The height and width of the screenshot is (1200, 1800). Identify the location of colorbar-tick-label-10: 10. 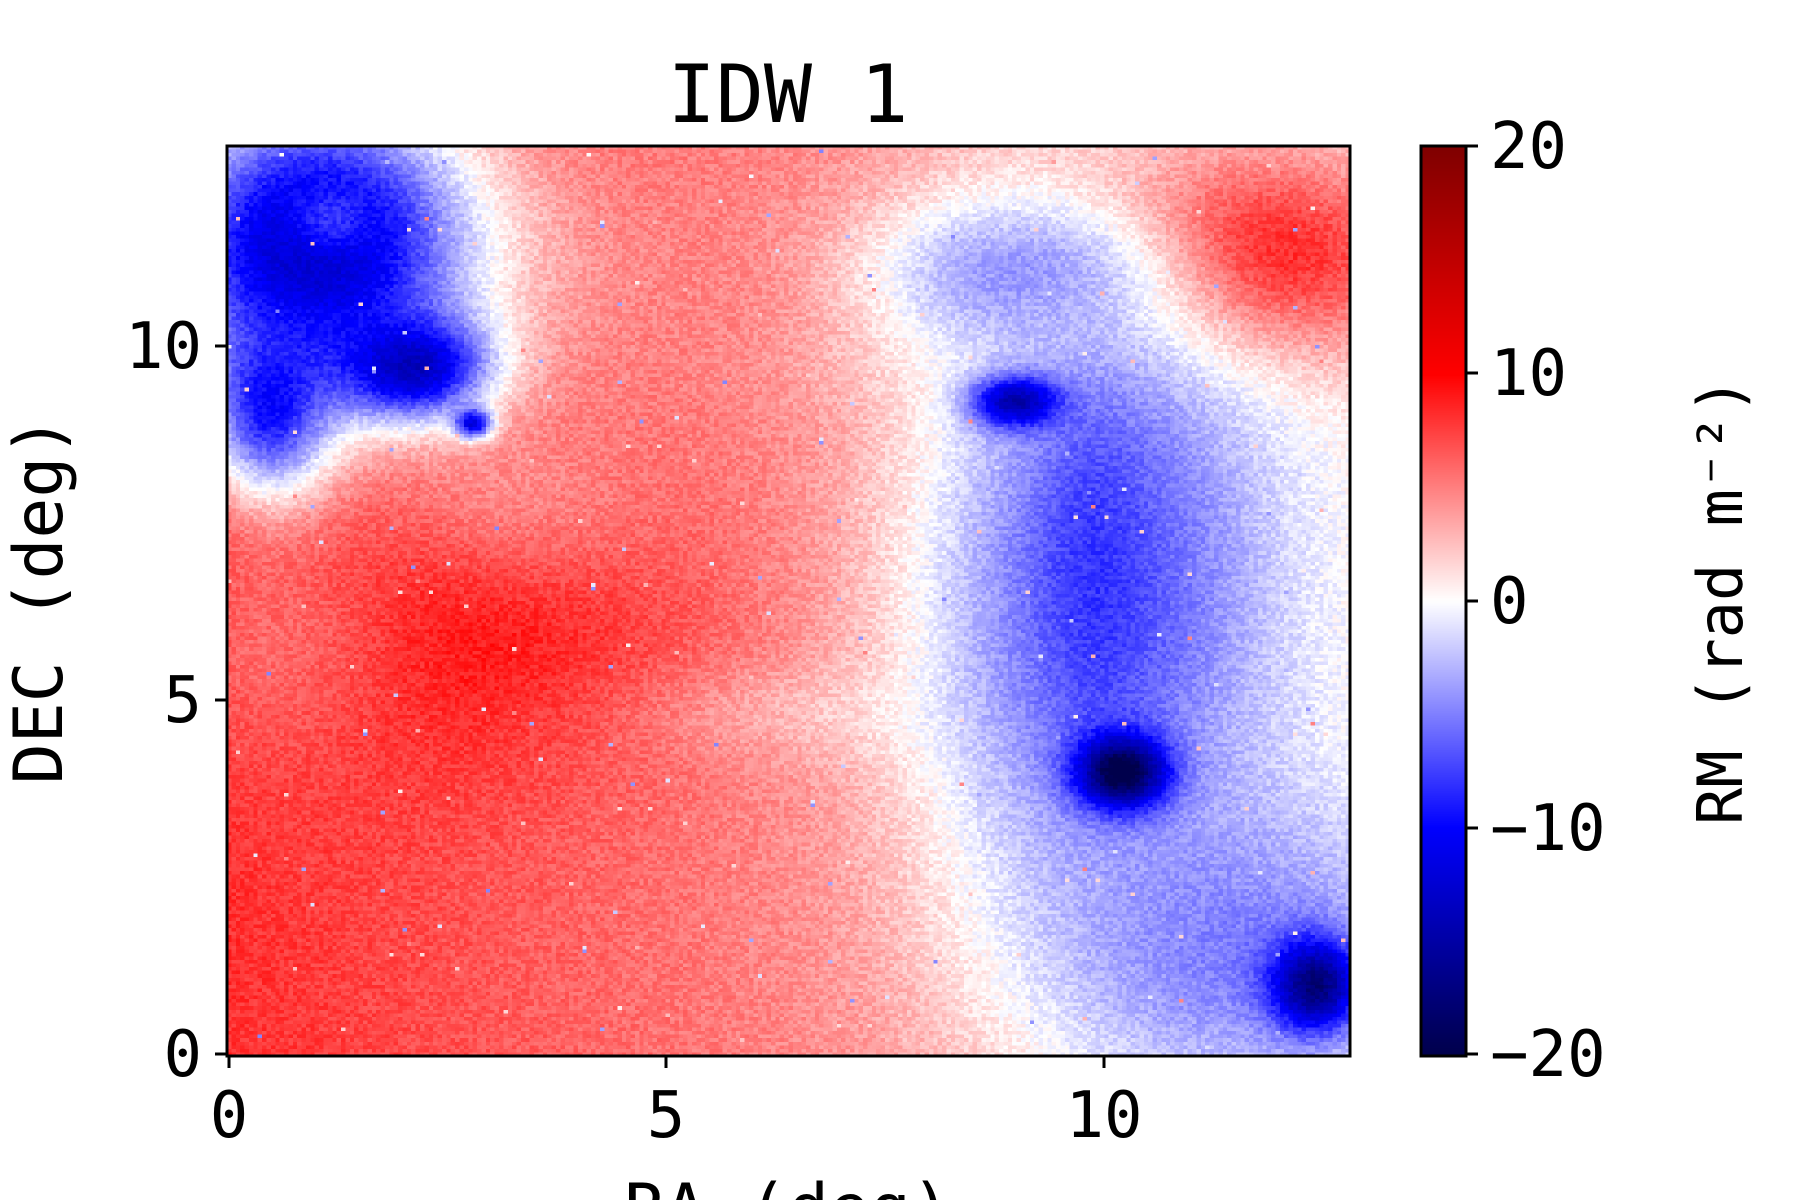
(1528, 374).